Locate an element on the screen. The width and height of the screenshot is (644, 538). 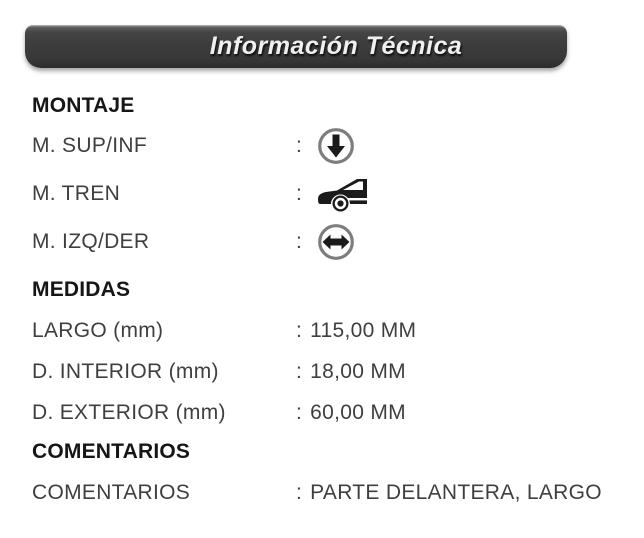
info-row-sup-inf: M. SUP/INF : is located at coordinates (335, 146).